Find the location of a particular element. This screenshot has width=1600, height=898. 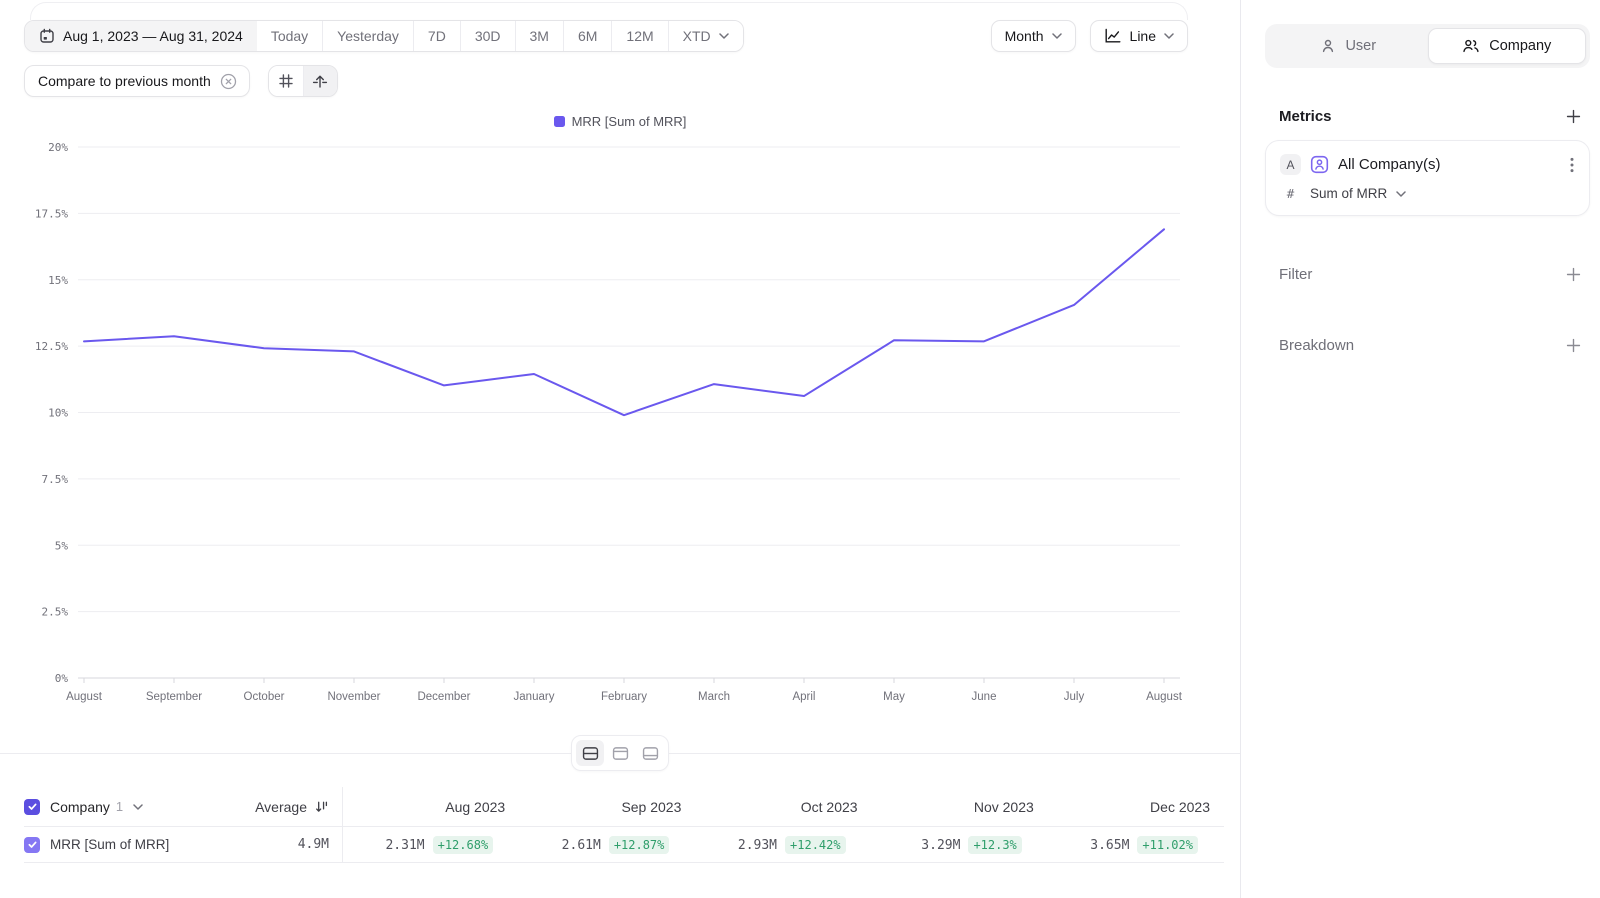

month-column-header: Oct 2023 is located at coordinates (829, 806).